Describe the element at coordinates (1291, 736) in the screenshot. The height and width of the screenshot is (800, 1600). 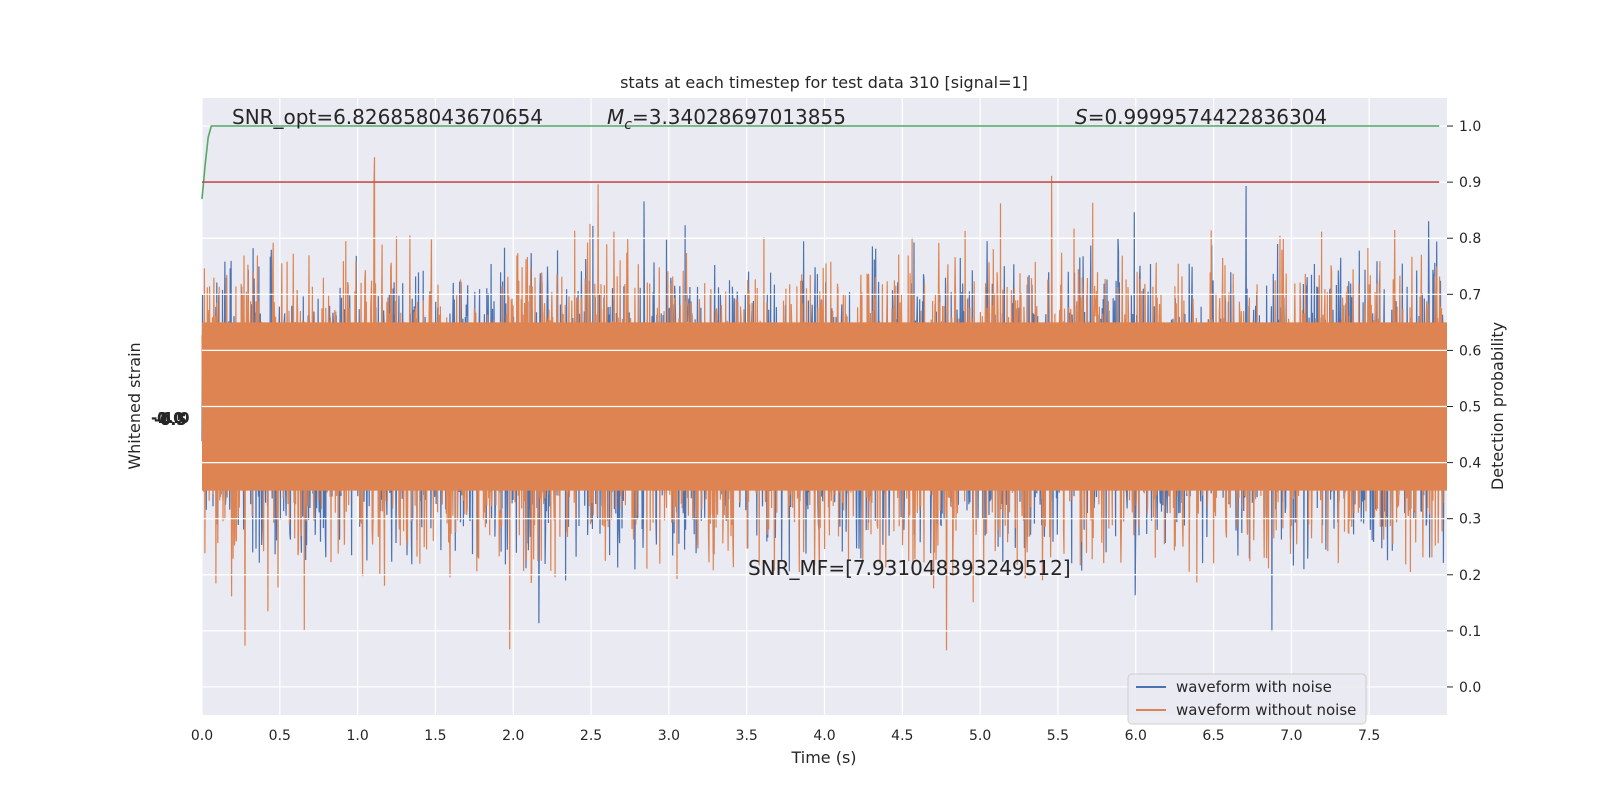
I see `x-tick-label: 7.0` at that location.